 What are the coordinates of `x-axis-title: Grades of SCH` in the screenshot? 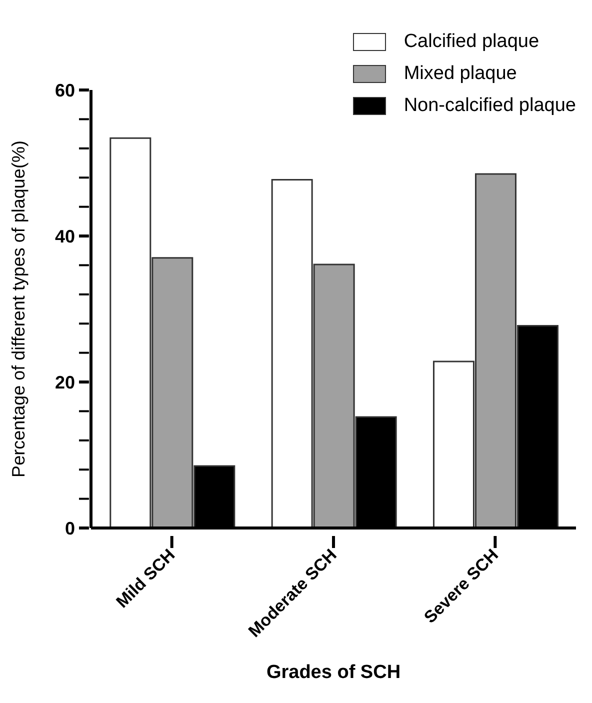 It's located at (333, 672).